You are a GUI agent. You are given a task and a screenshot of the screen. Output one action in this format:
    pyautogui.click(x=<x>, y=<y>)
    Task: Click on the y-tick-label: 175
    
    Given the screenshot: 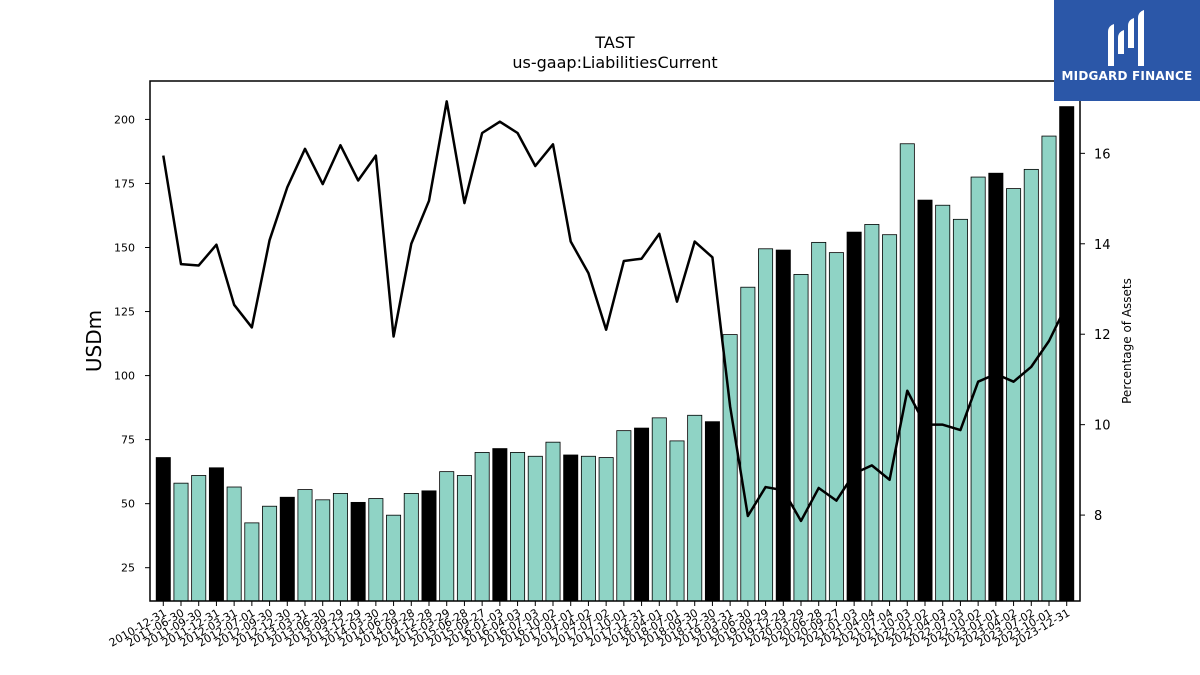 What is the action you would take?
    pyautogui.click(x=124, y=183)
    